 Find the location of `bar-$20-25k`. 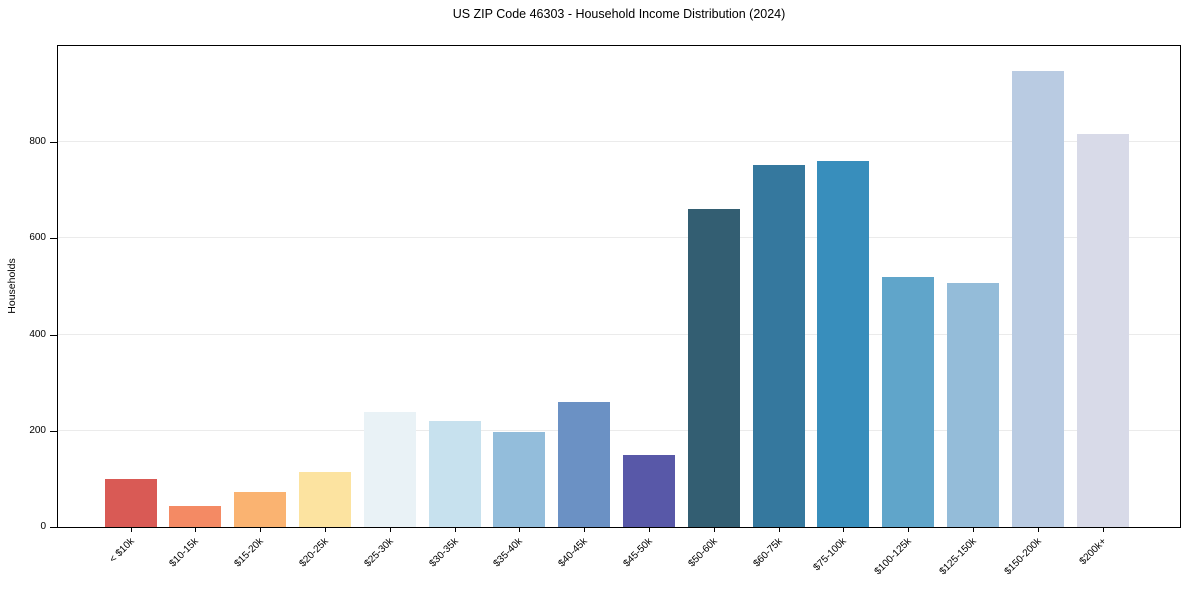

bar-$20-25k is located at coordinates (324, 499).